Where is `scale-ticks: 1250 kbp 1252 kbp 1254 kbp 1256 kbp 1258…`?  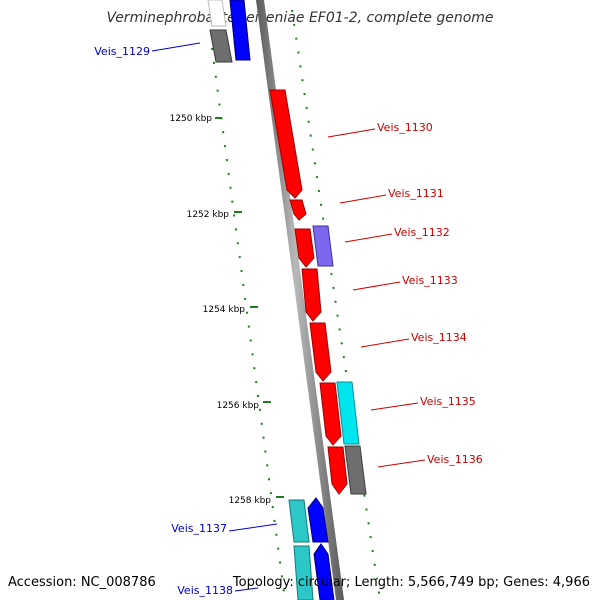
scale-ticks: 1250 kbp 1252 kbp 1254 kbp 1256 kbp 1258… is located at coordinates (227, 310).